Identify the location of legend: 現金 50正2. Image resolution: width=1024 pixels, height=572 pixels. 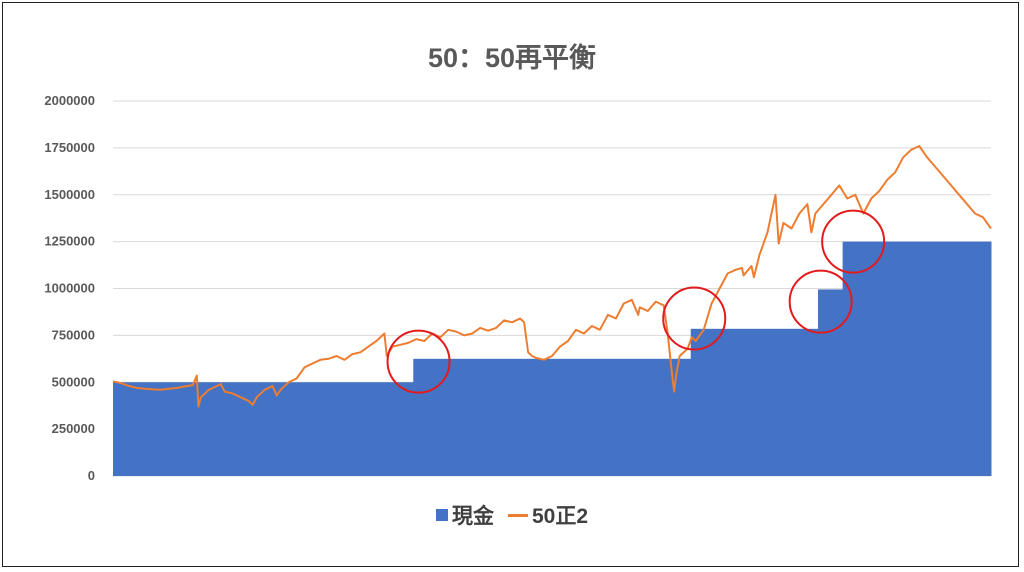
(512, 515).